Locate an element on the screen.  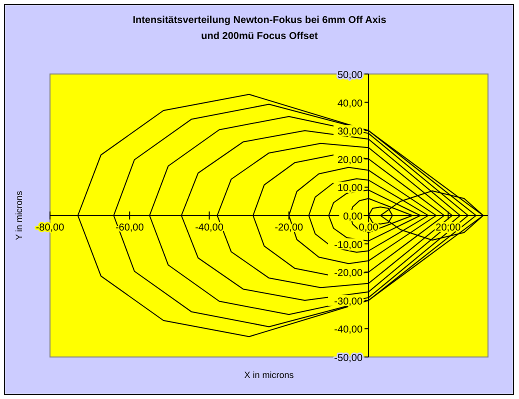
y-axis-title: Y in microns is located at coordinates (19, 215).